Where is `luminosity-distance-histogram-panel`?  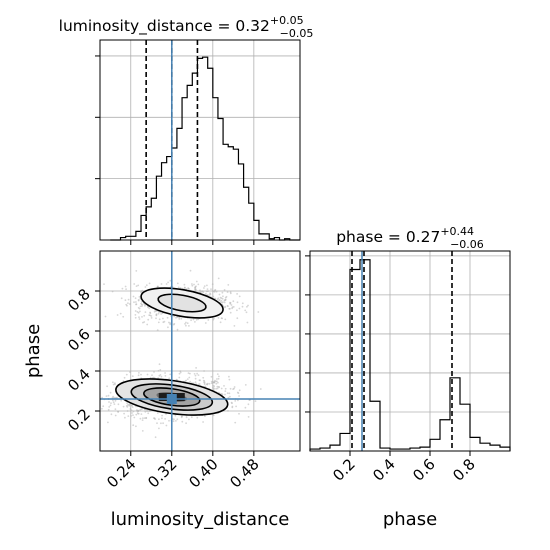
luminosity-distance-histogram-panel is located at coordinates (198, 142).